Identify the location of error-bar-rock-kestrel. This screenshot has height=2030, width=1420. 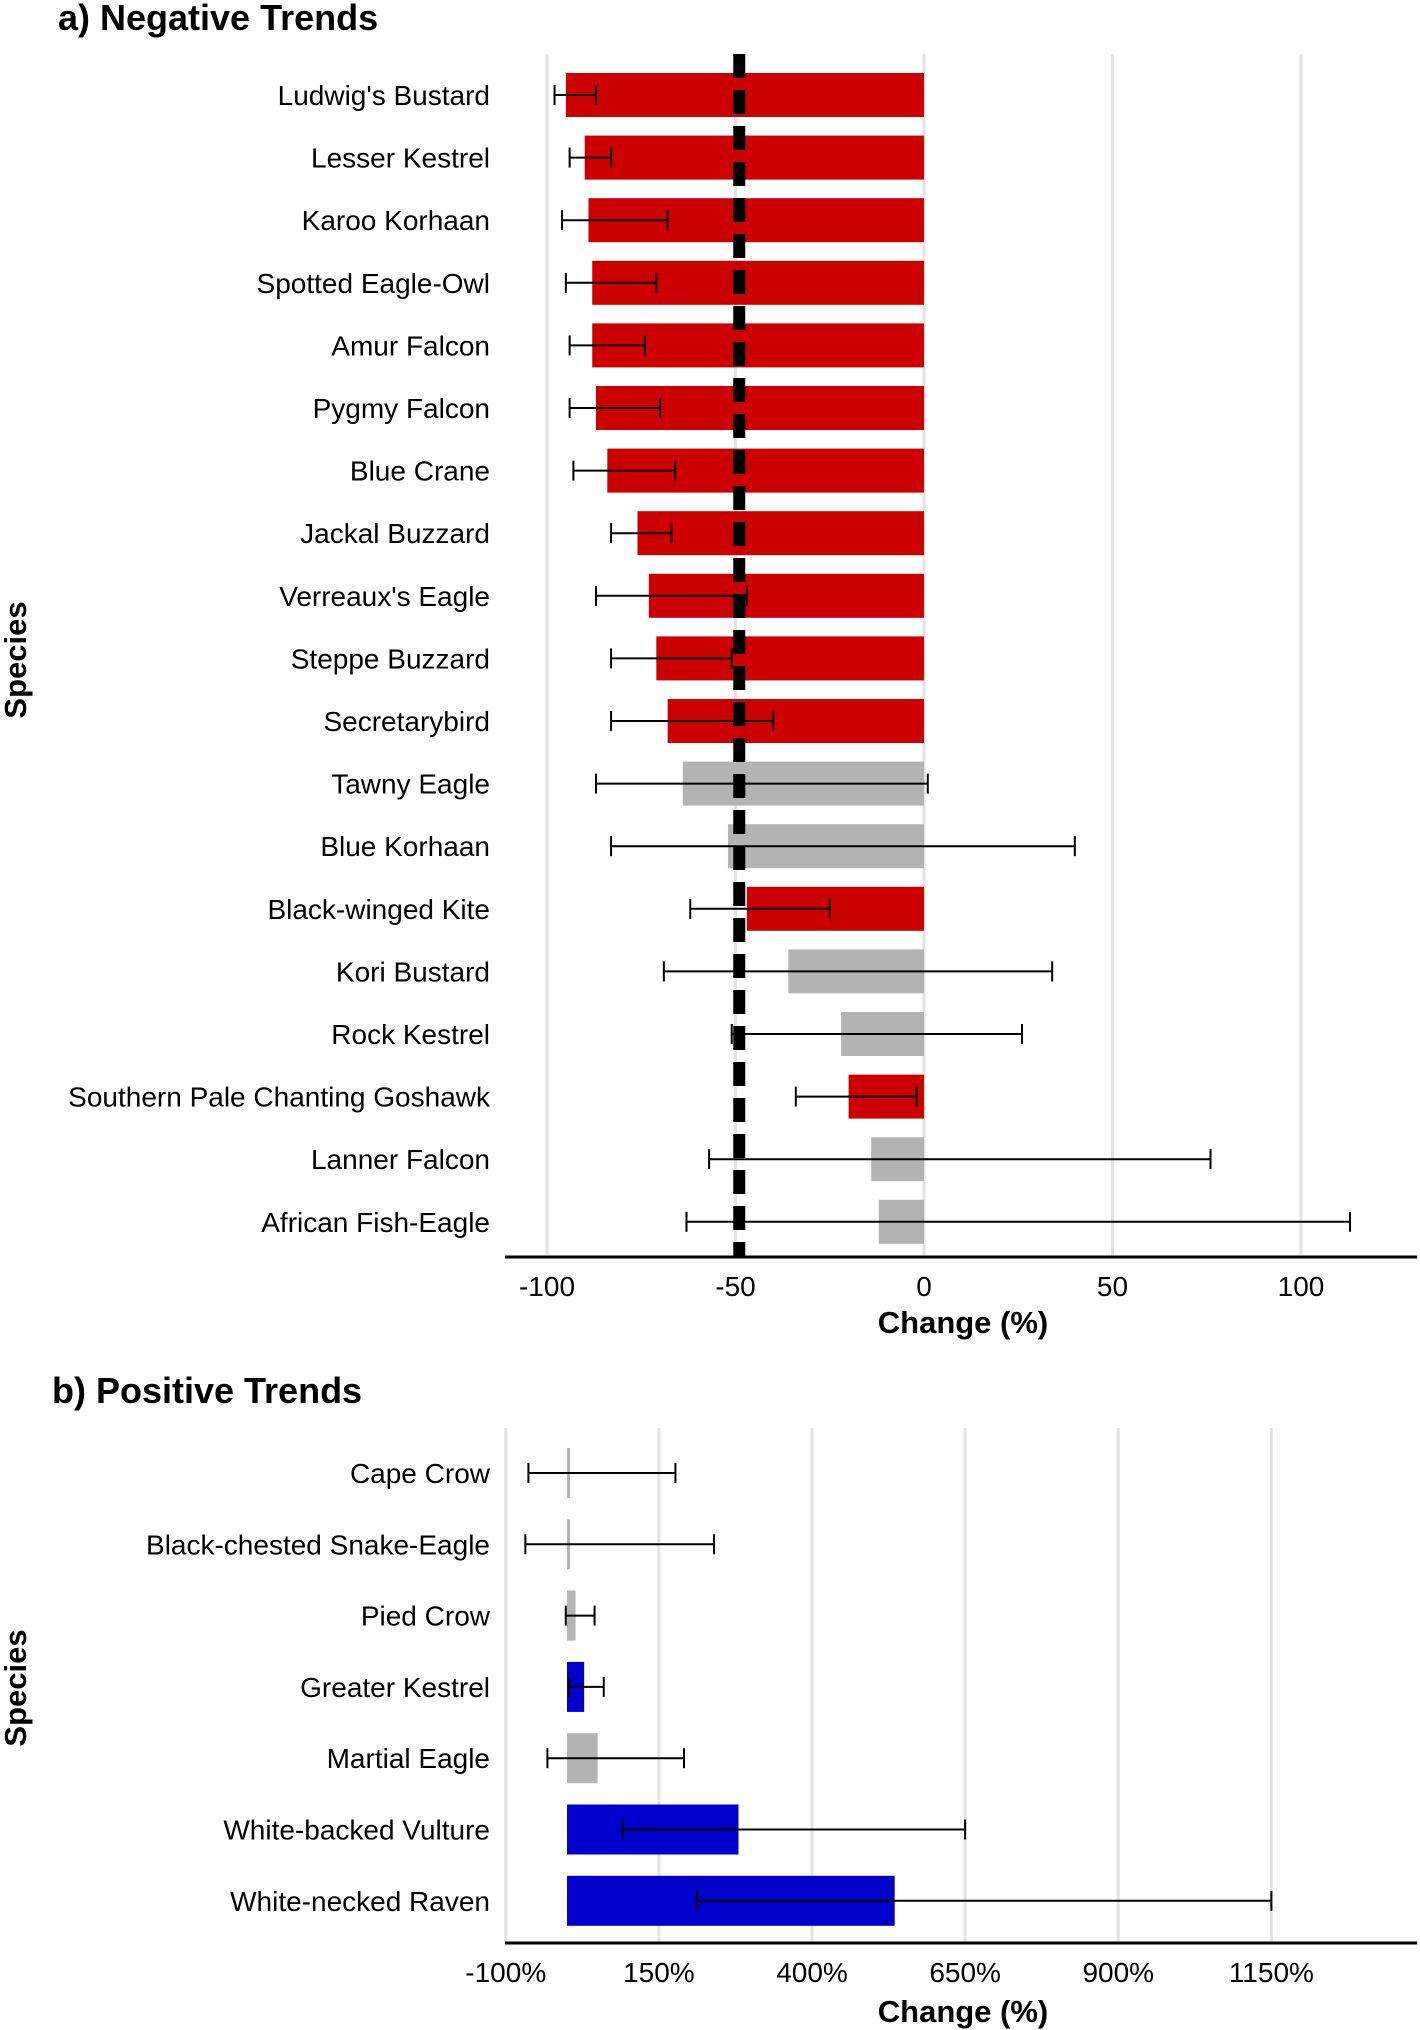
(877, 1034).